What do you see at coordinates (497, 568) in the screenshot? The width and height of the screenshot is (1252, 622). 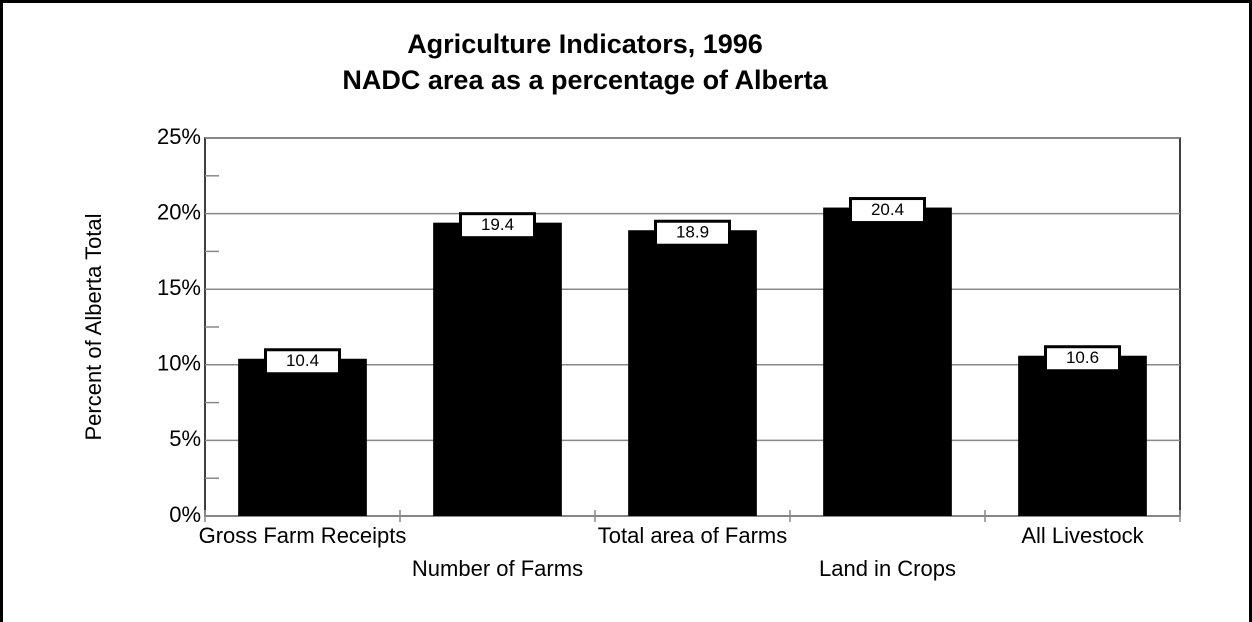 I see `x-tick-label: Number of Farms` at bounding box center [497, 568].